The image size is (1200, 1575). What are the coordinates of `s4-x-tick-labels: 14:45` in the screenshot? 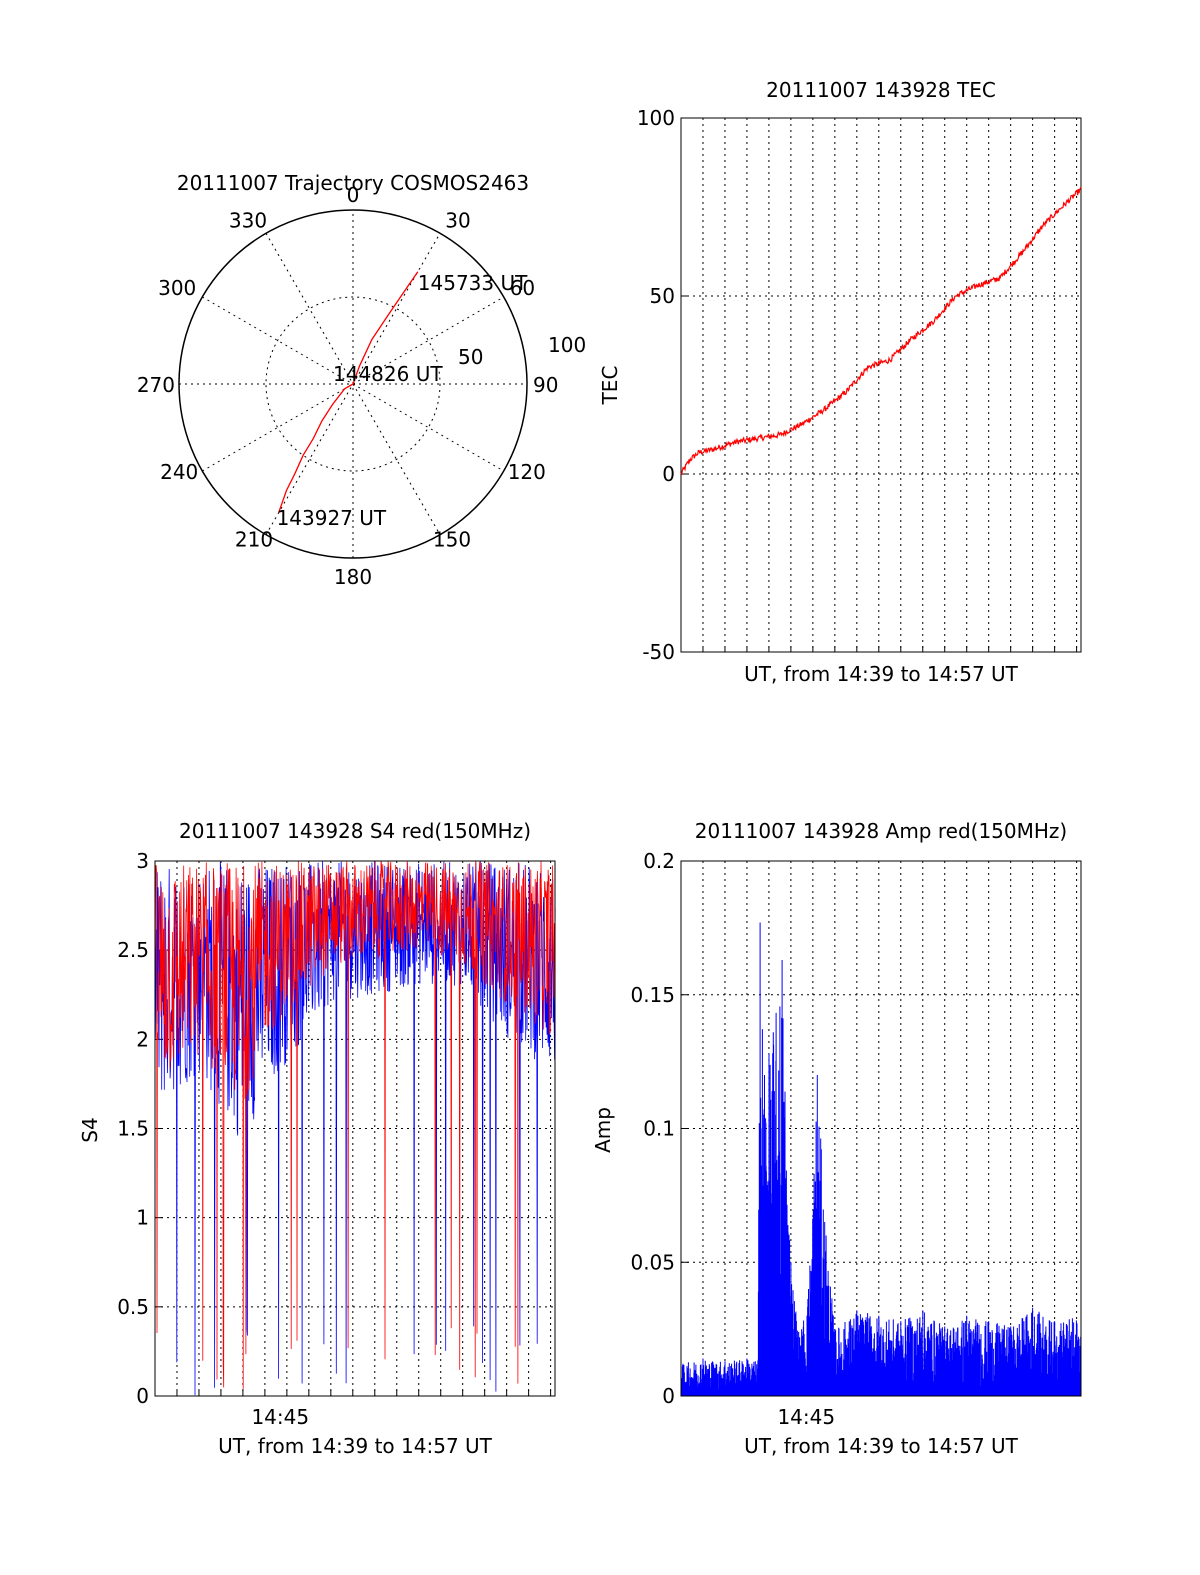 It's located at (280, 1417).